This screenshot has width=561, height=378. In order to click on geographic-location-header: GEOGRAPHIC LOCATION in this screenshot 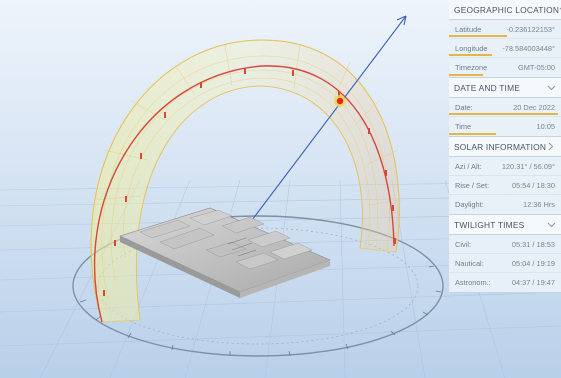, I will do `click(505, 10)`.